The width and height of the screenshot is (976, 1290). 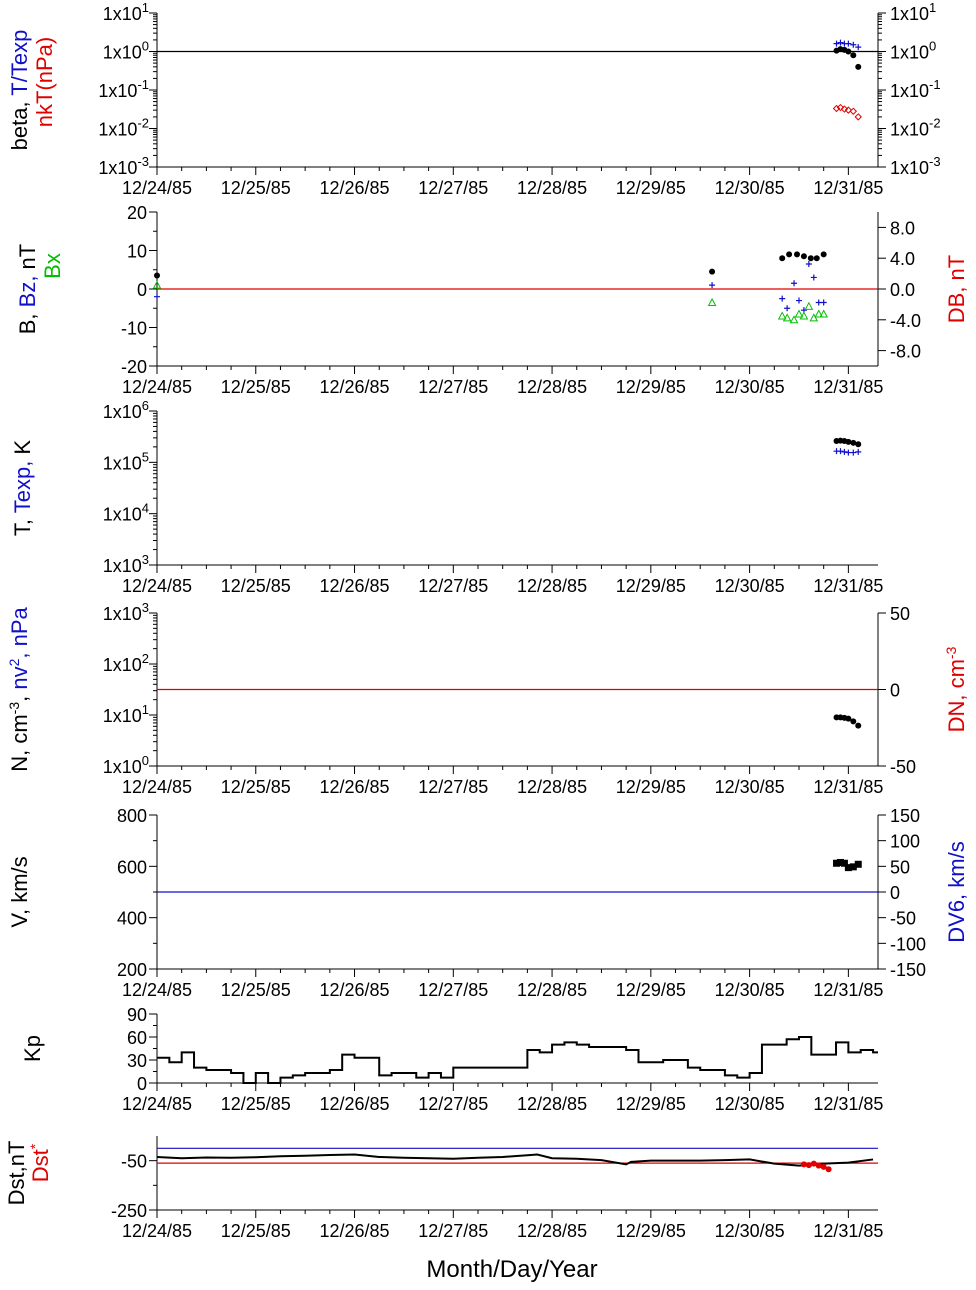 What do you see at coordinates (19, 891) in the screenshot?
I see `y-axis-title: V, km/s` at bounding box center [19, 891].